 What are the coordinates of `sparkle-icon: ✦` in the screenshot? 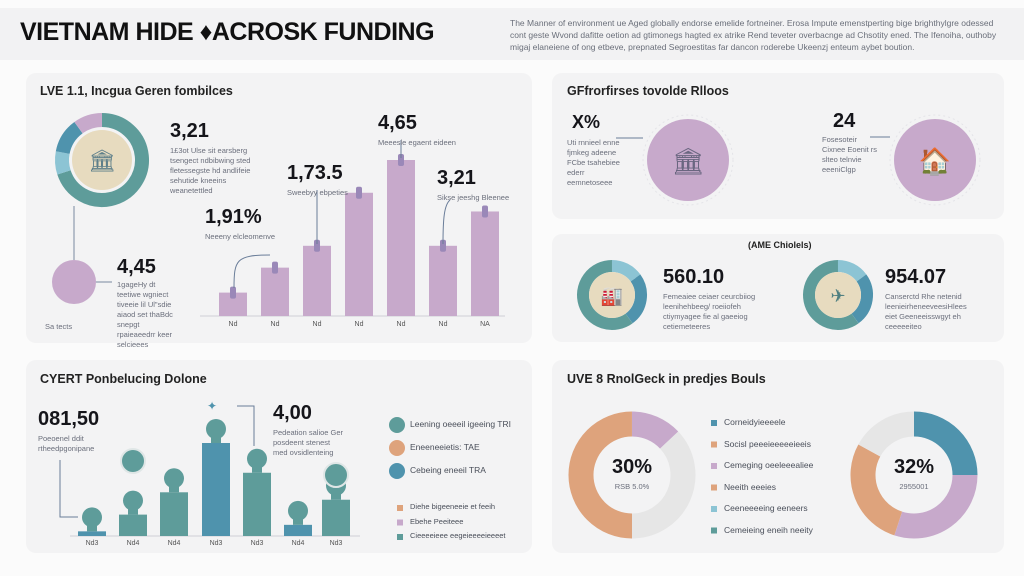 It's located at (212, 406).